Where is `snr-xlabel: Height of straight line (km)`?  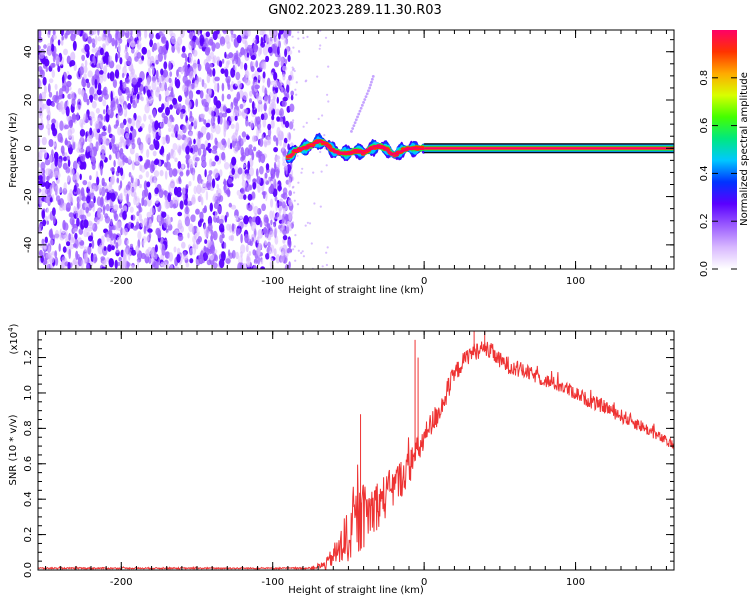 snr-xlabel: Height of straight line (km) is located at coordinates (356, 590).